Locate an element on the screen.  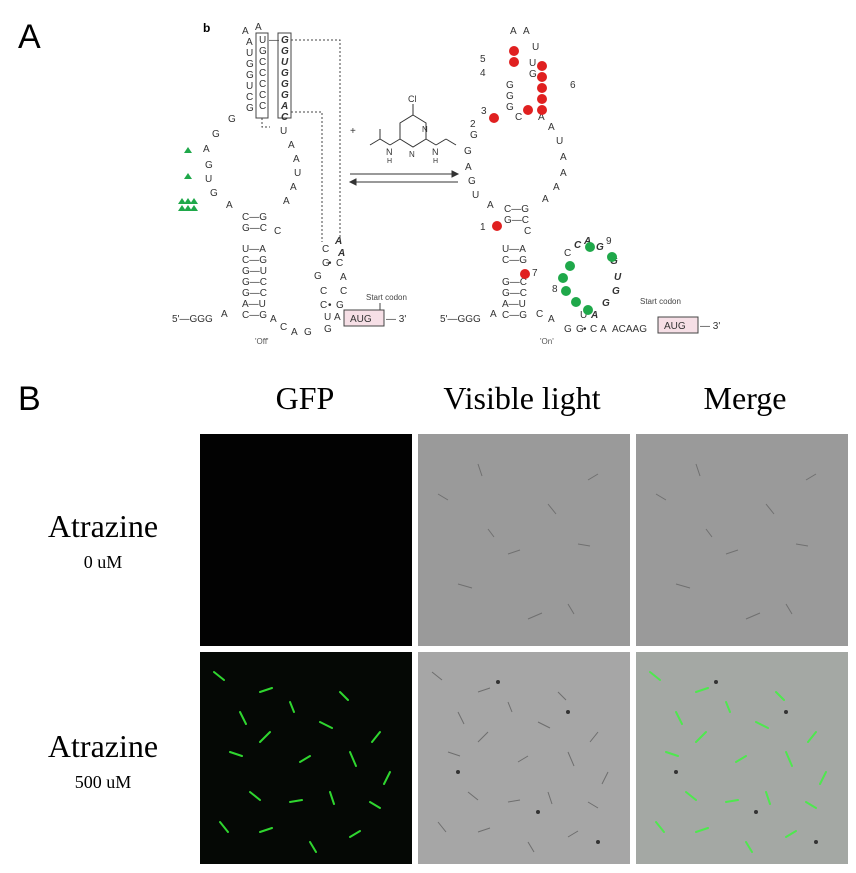
column-header-visible-light: Visible light is located at coordinates (522, 398).